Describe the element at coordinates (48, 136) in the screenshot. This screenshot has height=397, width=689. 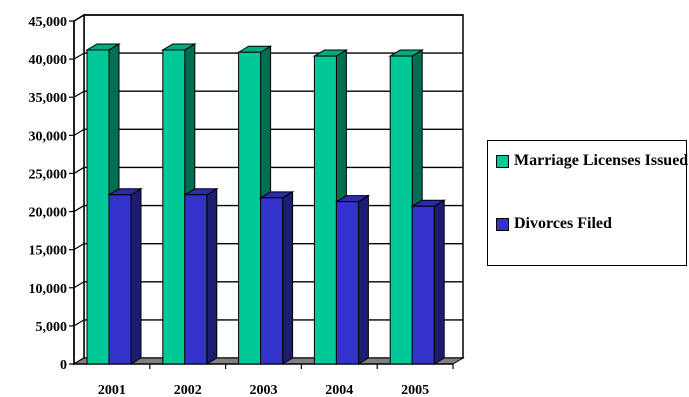
I see `y-tick-label: 30,000` at that location.